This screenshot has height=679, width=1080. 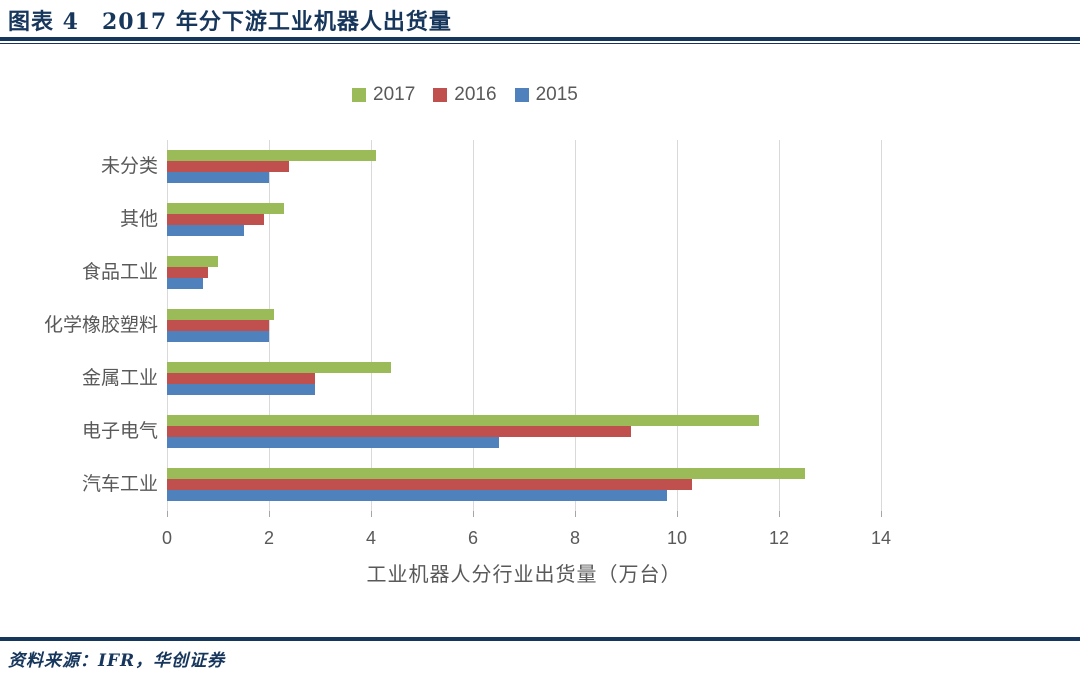 What do you see at coordinates (399, 431) in the screenshot?
I see `bar-2016-电子电气` at bounding box center [399, 431].